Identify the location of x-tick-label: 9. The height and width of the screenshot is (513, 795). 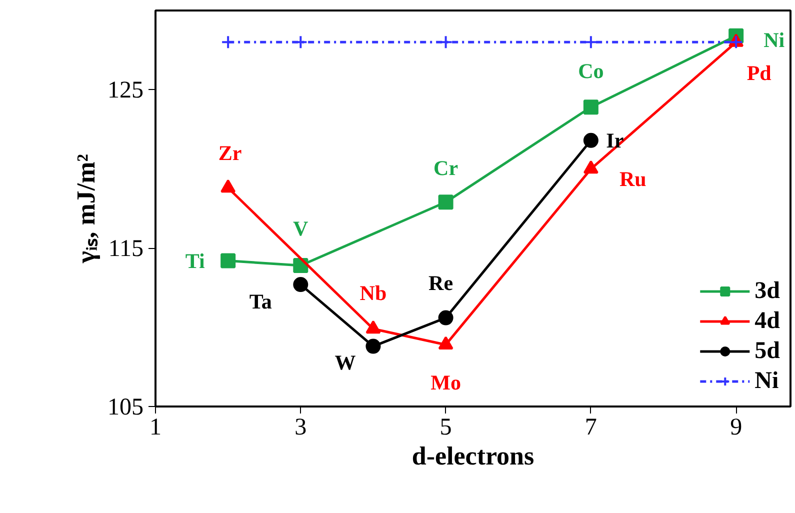
(736, 427).